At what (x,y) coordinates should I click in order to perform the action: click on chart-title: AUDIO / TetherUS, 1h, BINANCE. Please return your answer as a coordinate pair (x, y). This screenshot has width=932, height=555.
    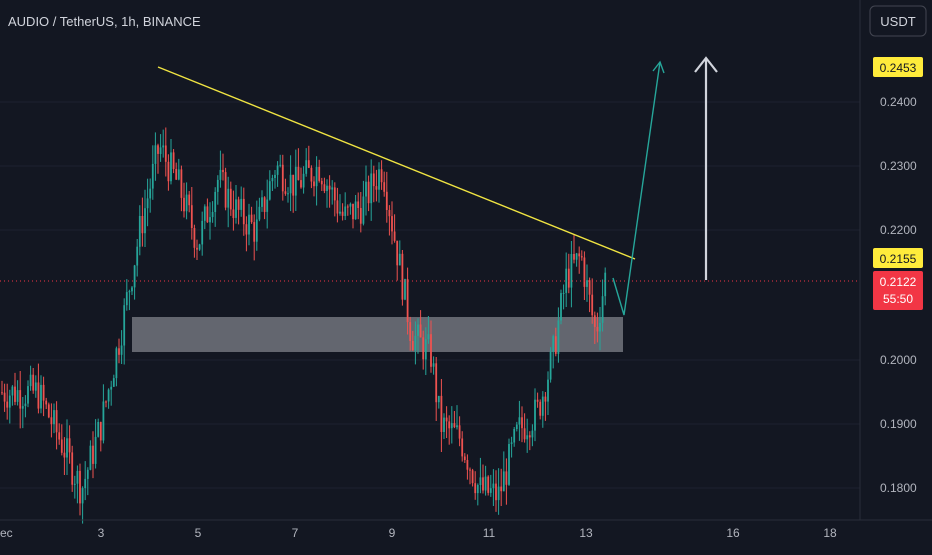
    Looking at the image, I should click on (104, 21).